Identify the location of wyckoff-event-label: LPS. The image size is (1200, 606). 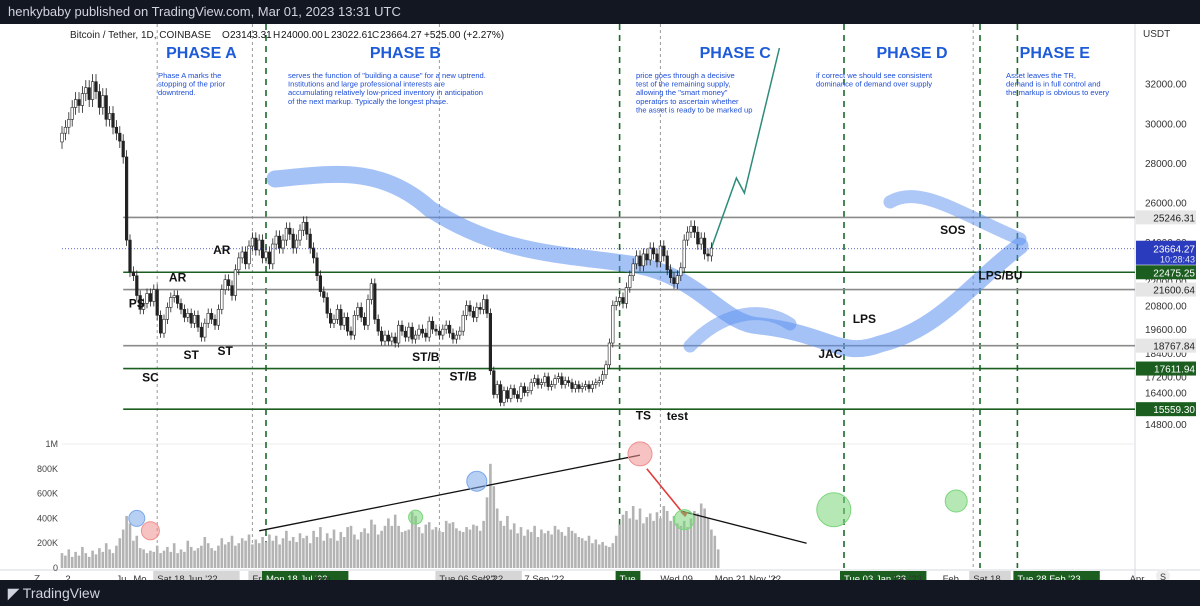
(864, 319).